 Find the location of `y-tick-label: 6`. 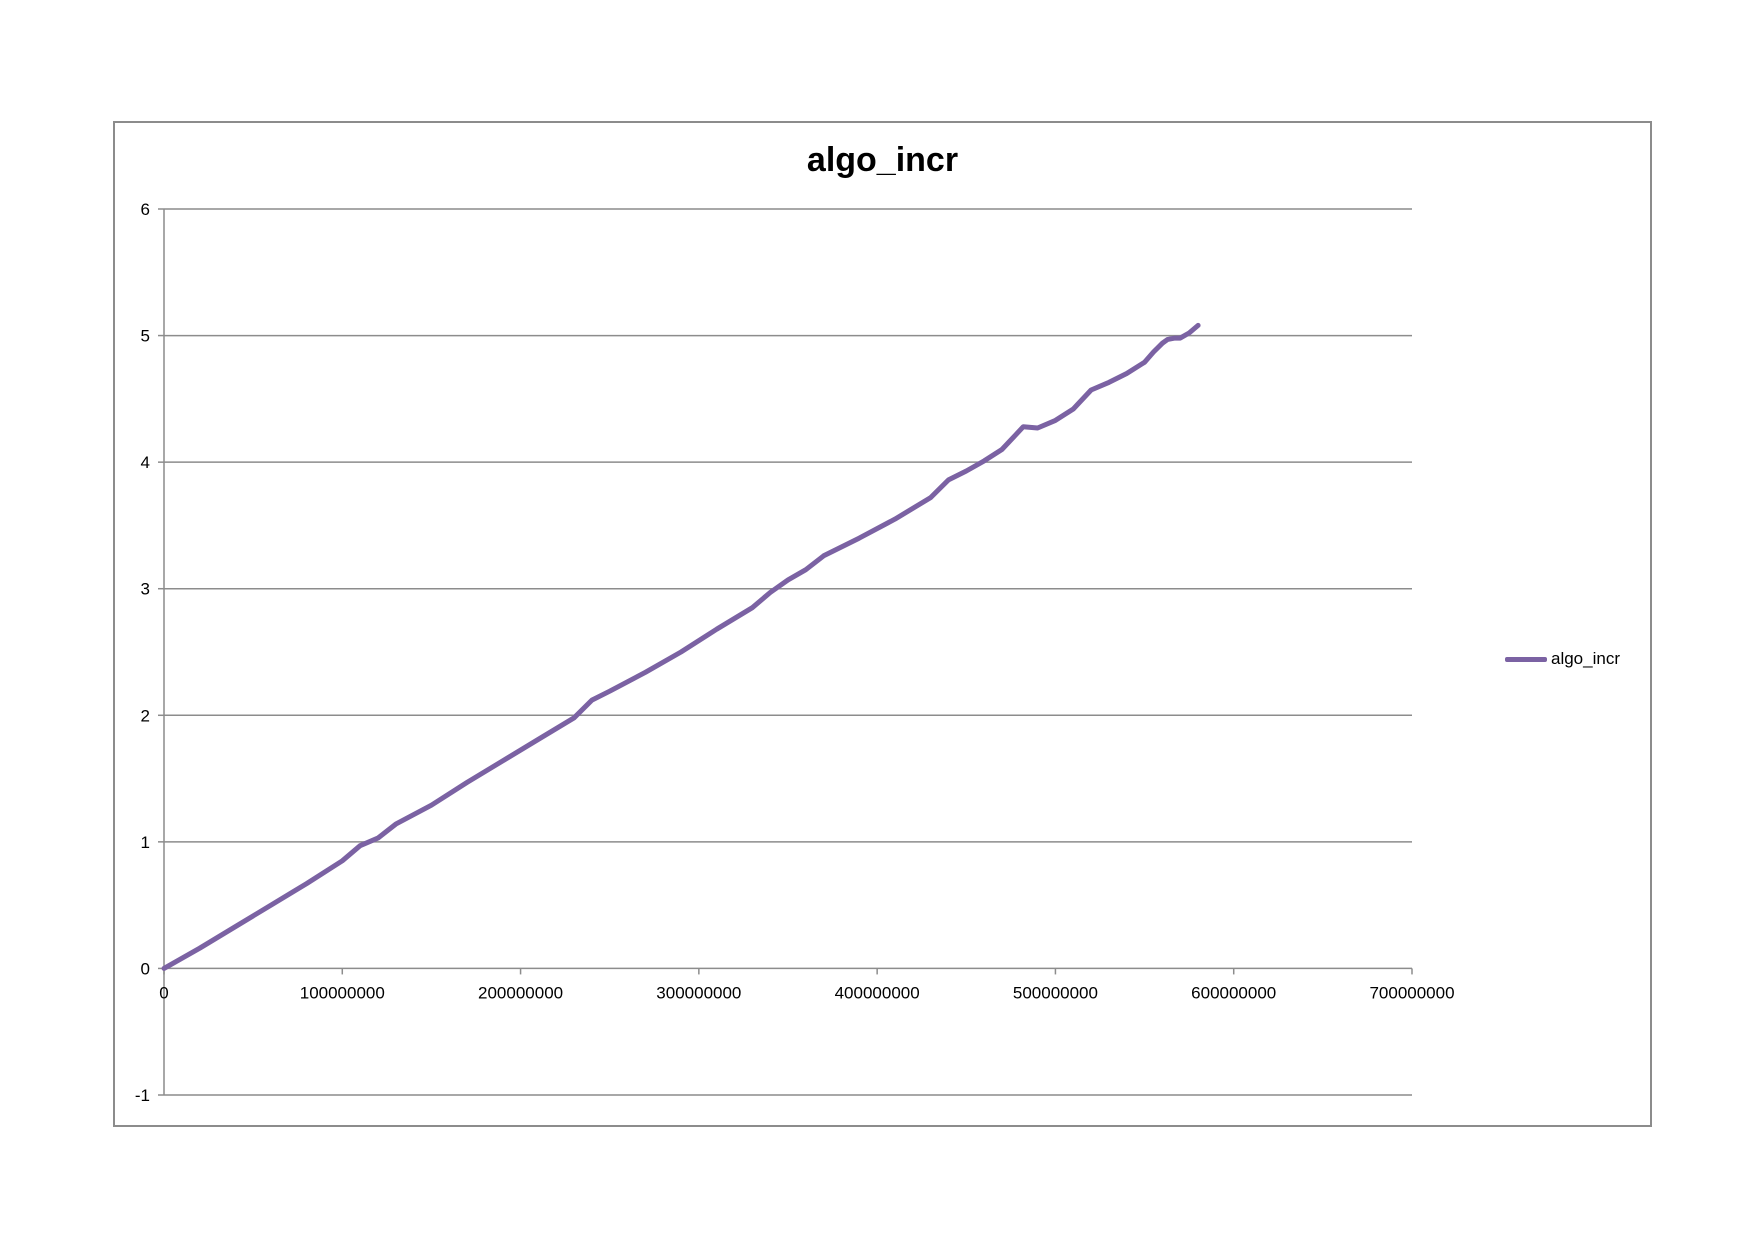

y-tick-label: 6 is located at coordinates (145, 209).